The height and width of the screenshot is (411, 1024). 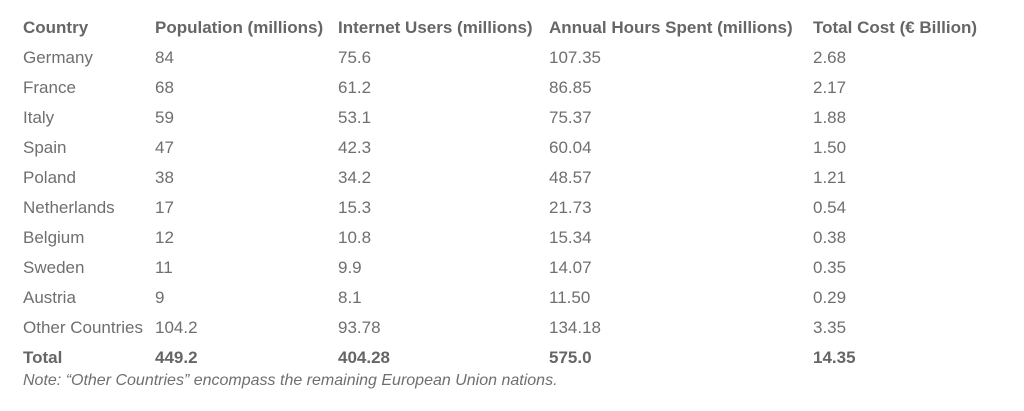 I want to click on cell-annual-hours: 11.50, so click(x=570, y=297).